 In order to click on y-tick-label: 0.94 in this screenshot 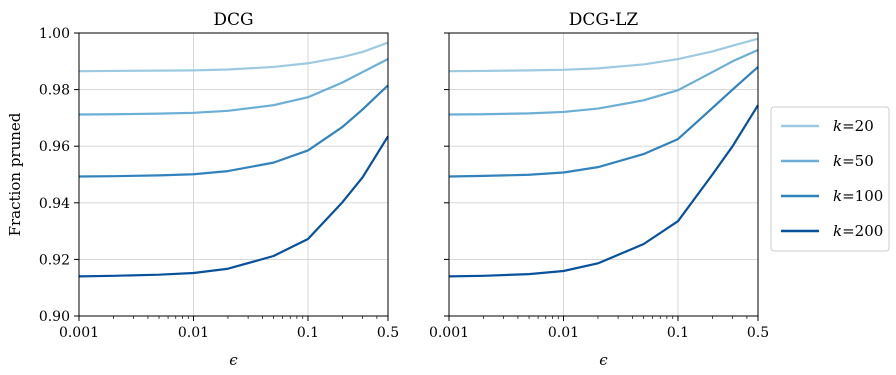, I will do `click(54, 204)`.